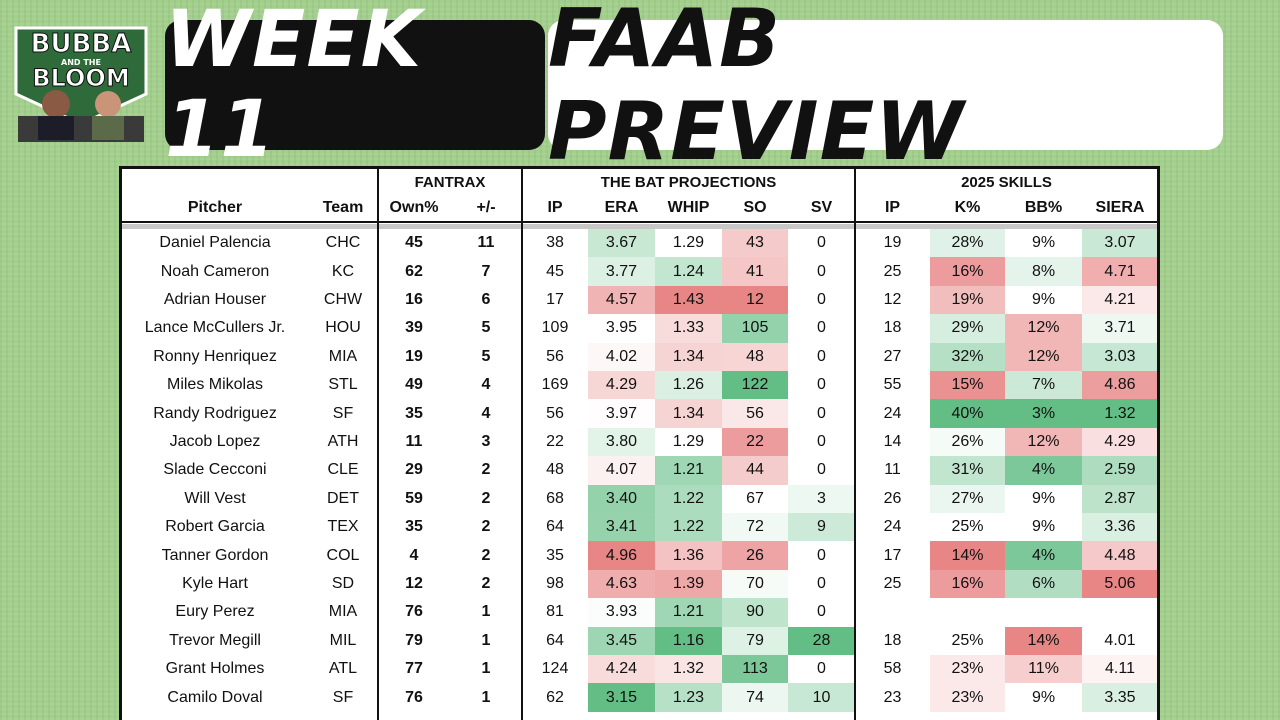  Describe the element at coordinates (1043, 640) in the screenshot. I see `table-cell: 14%` at that location.